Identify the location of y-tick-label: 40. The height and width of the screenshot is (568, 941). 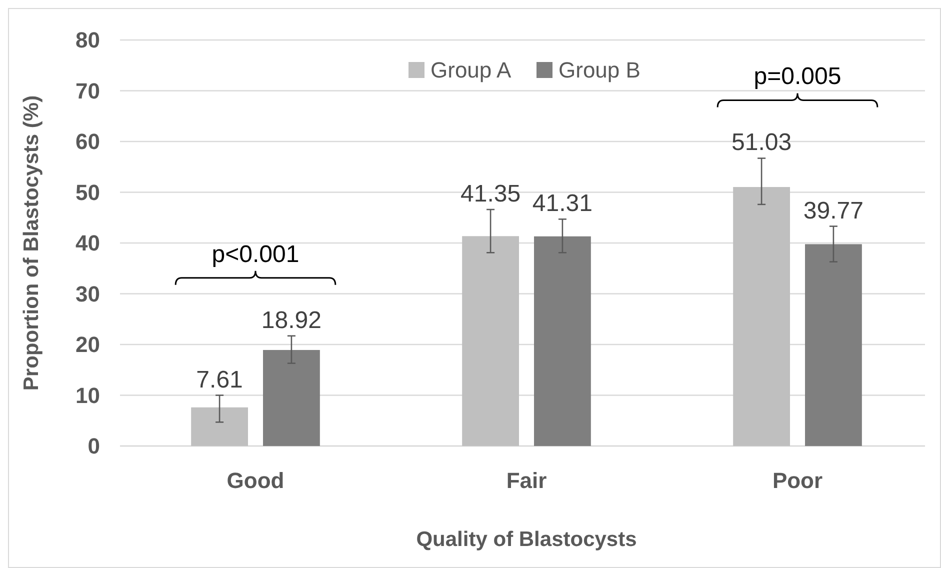
(88, 243).